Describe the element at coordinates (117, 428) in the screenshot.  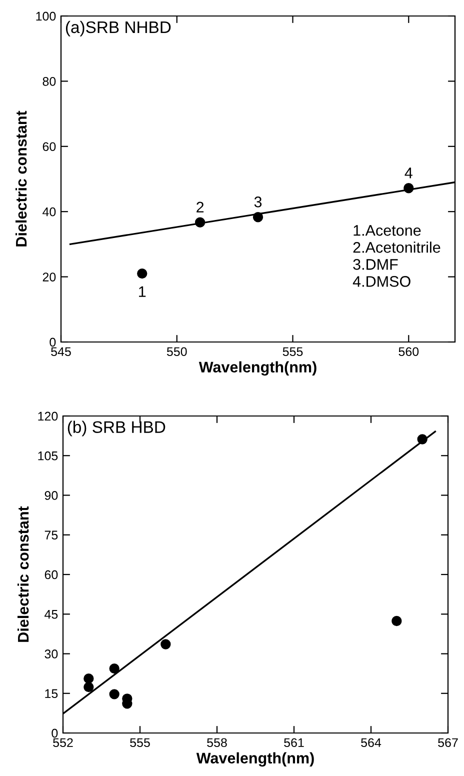
I see `chart-title: (b) SRB HBD` at that location.